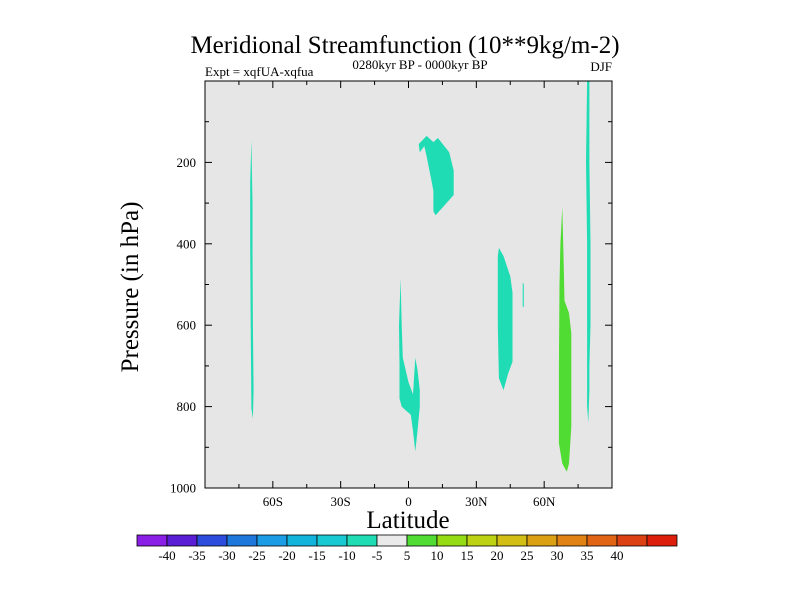  I want to click on colorbar-label: -15, so click(316, 555).